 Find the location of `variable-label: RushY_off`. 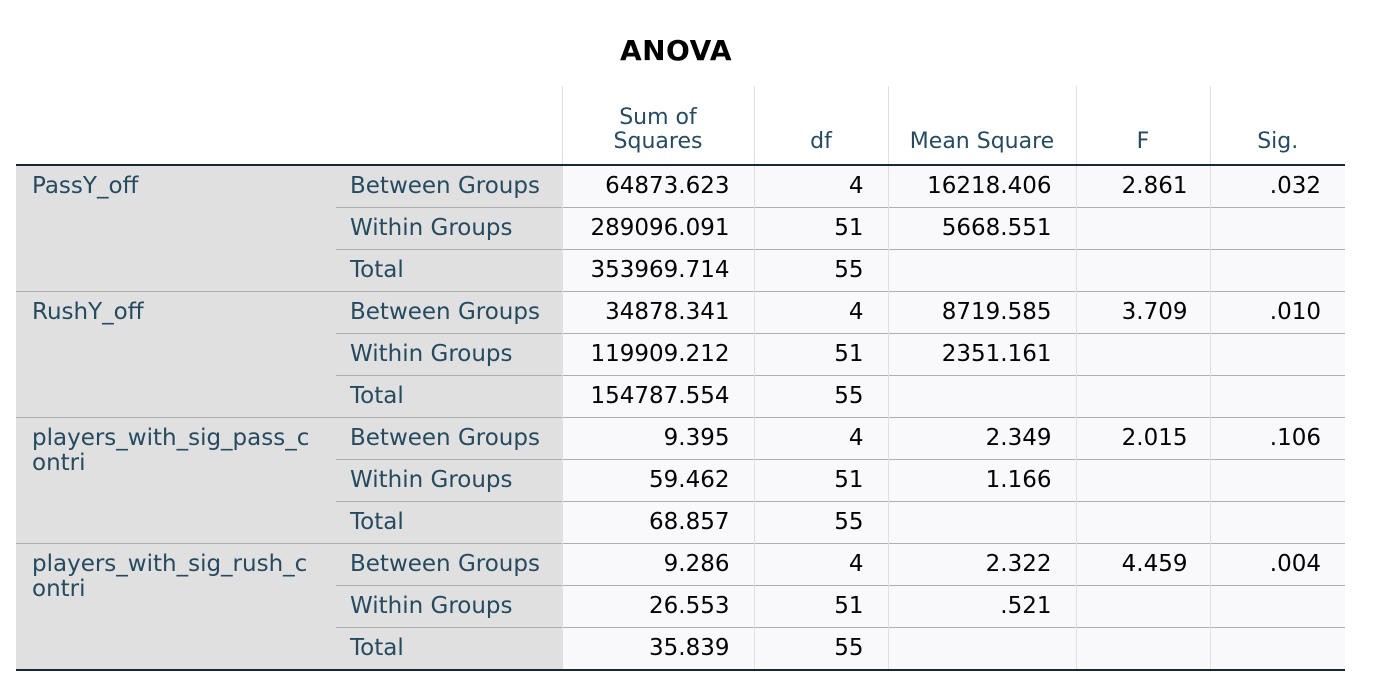

variable-label: RushY_off is located at coordinates (176, 354).